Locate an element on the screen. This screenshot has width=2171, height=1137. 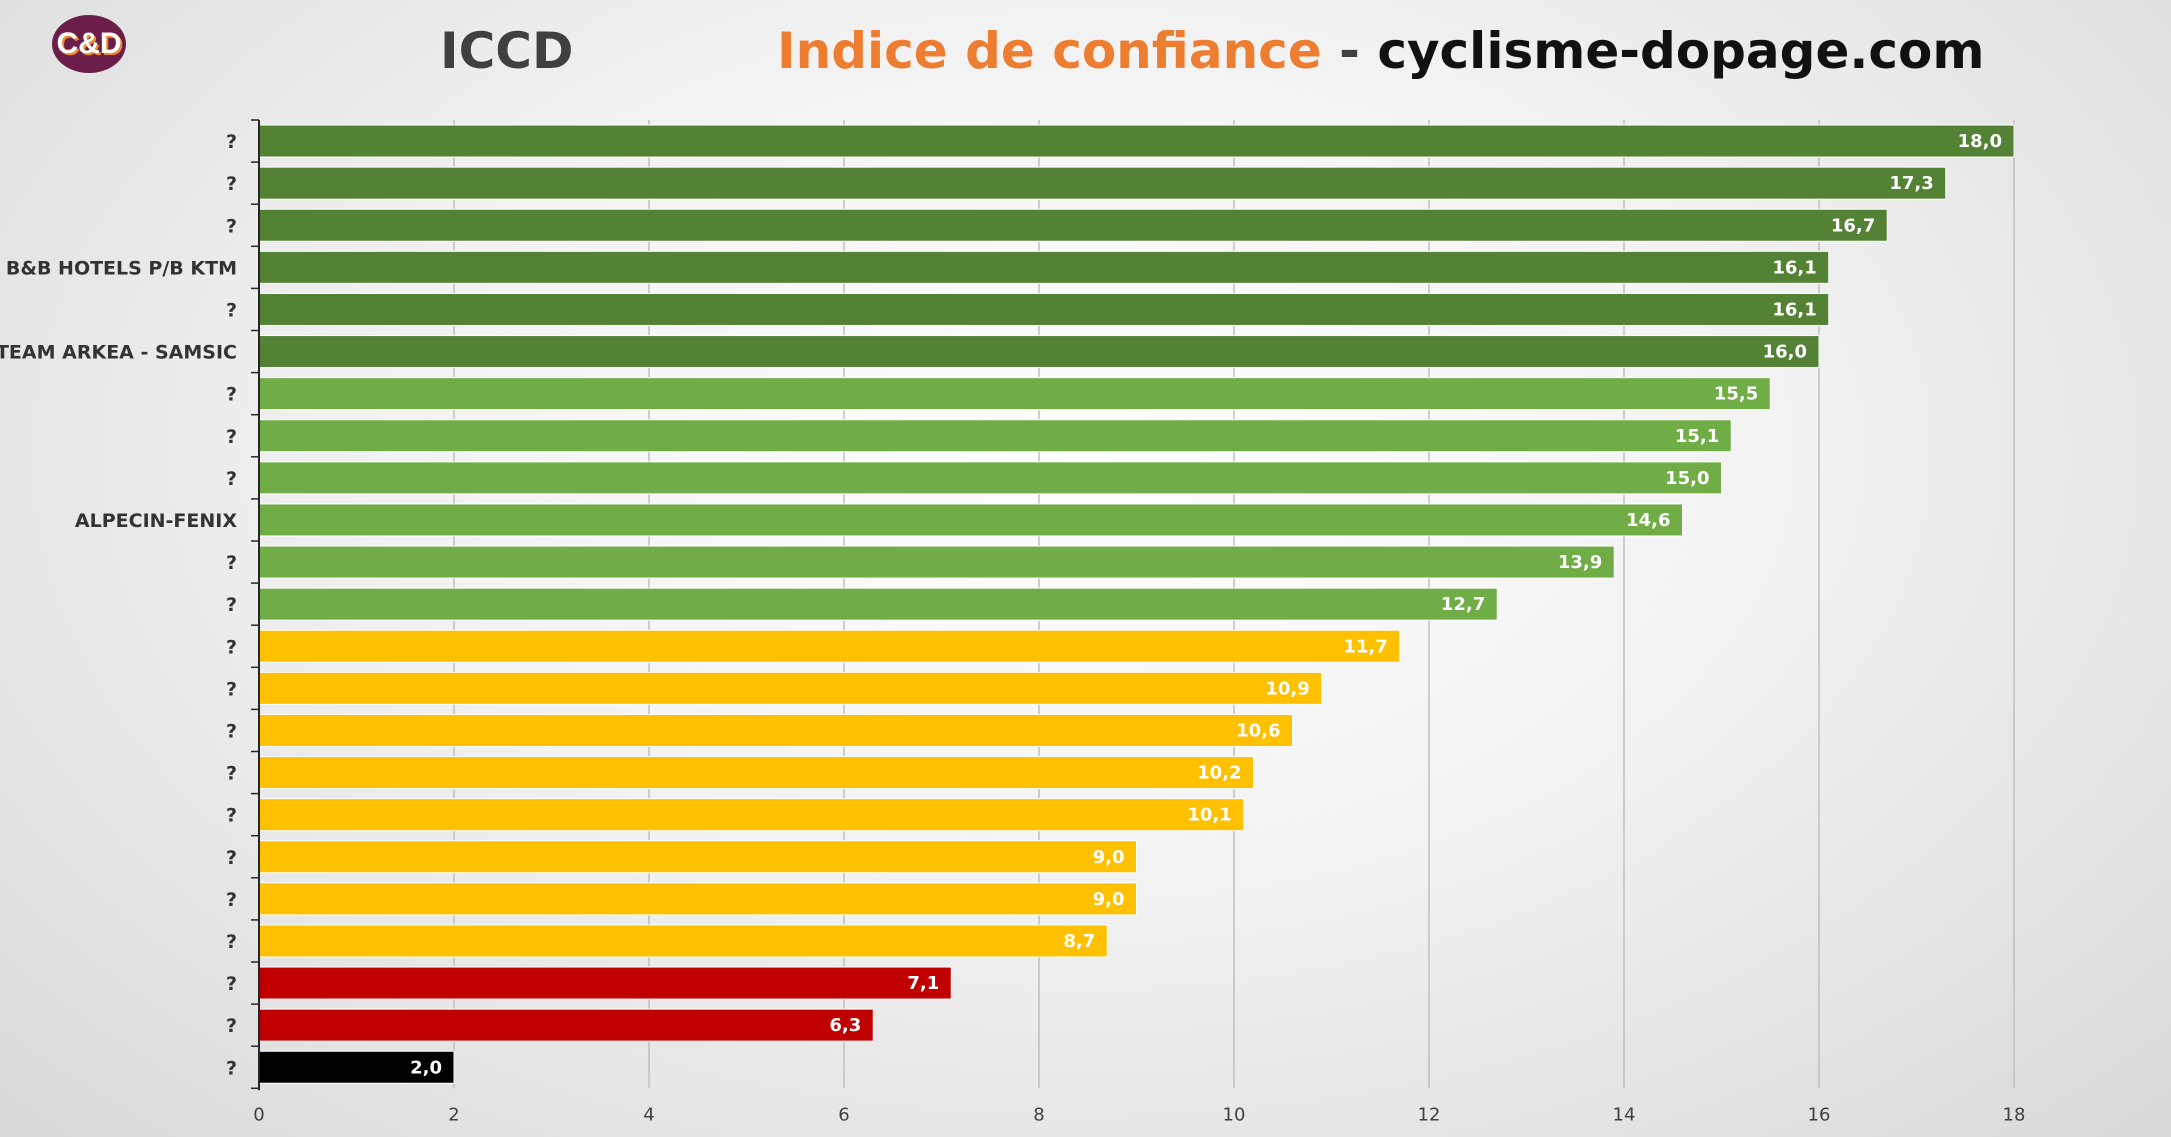
x-tick-label: 2 is located at coordinates (453, 1114).